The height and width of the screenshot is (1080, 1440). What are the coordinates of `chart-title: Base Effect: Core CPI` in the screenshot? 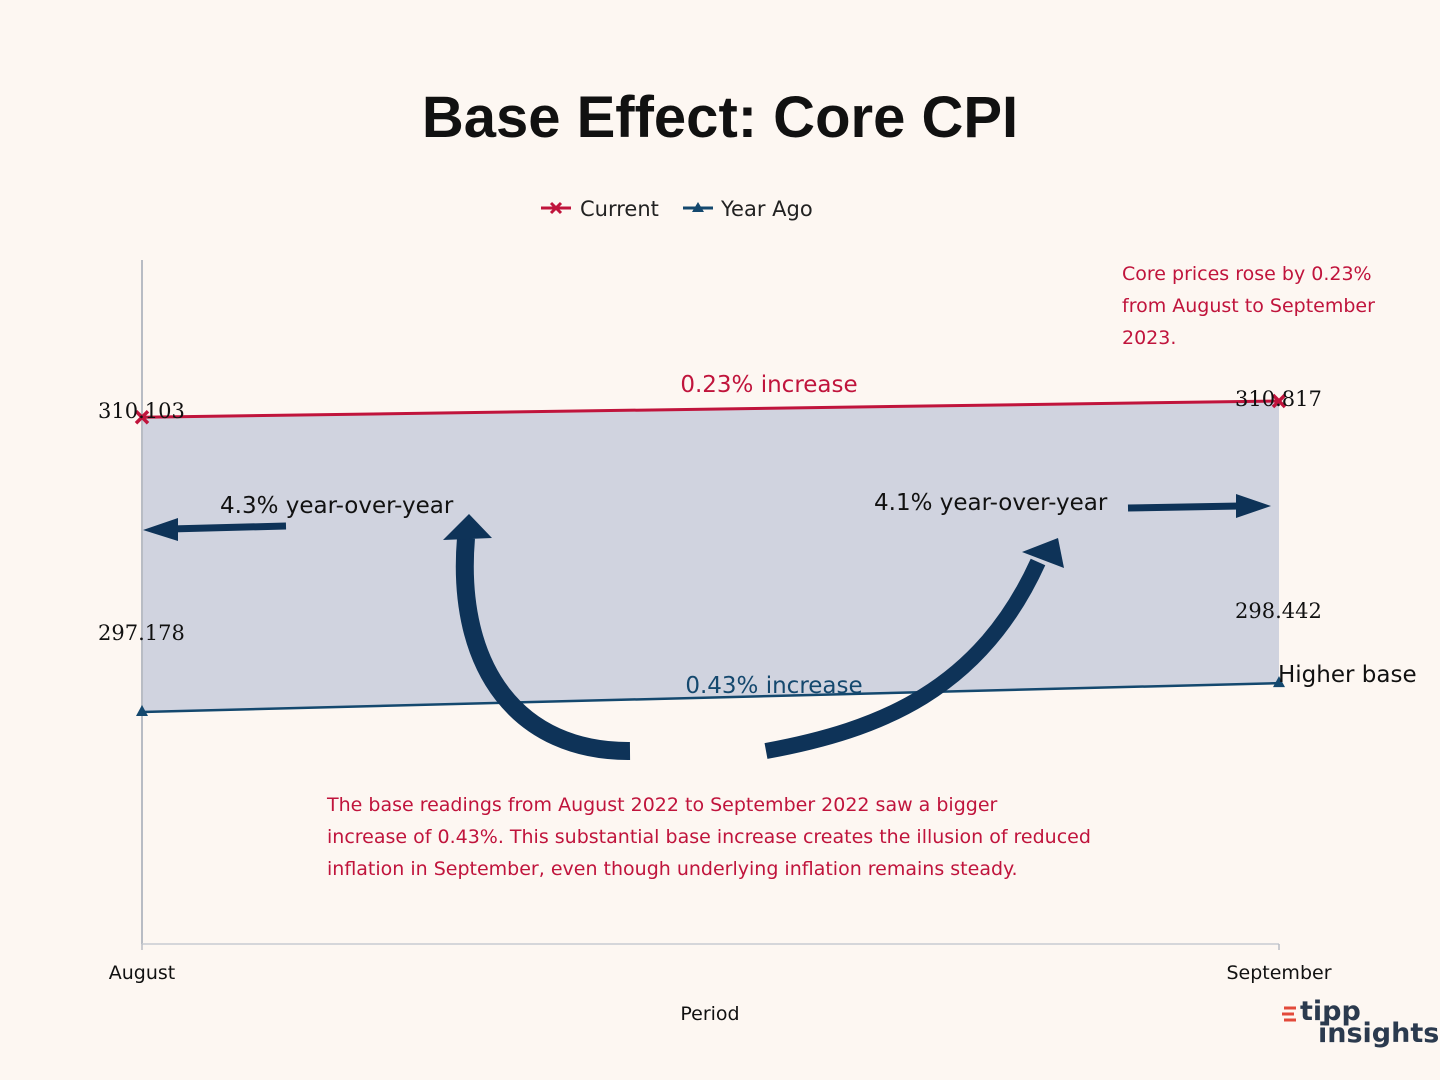 It's located at (720, 117).